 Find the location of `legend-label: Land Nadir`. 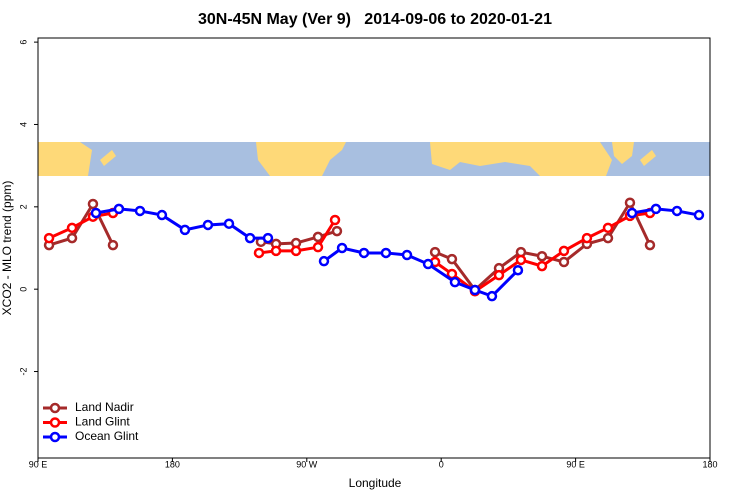

legend-label: Land Nadir is located at coordinates (104, 407).